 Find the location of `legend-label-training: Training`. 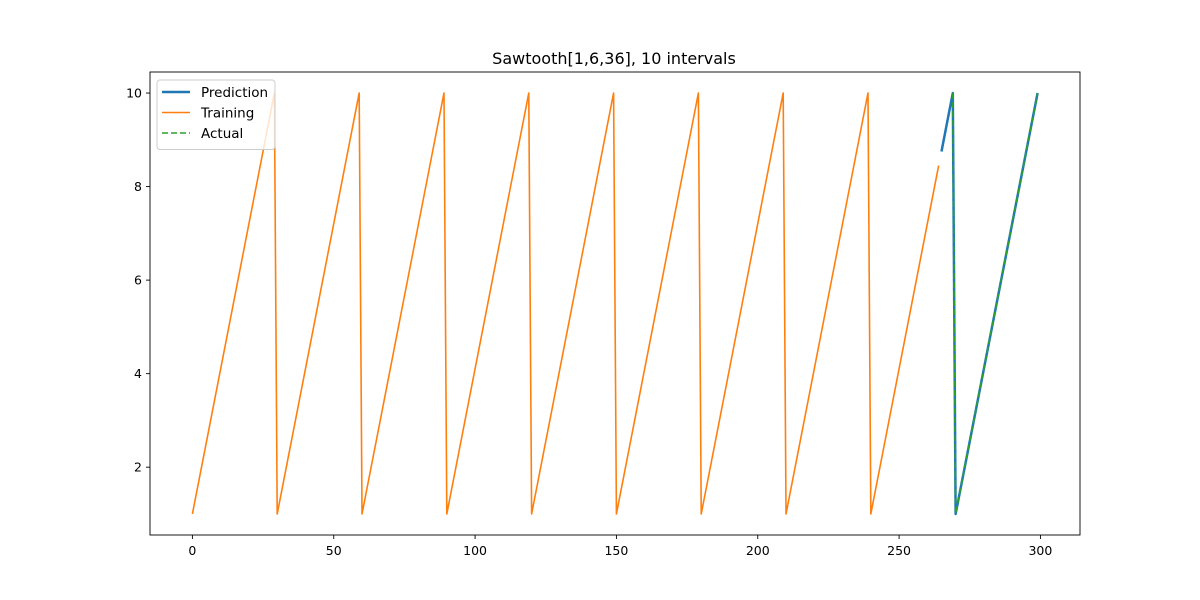

legend-label-training: Training is located at coordinates (227, 114).